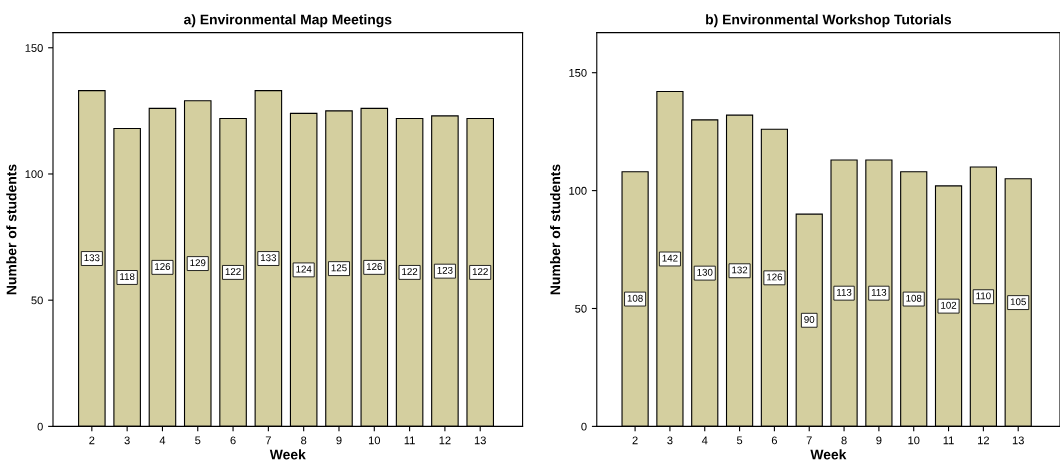  What do you see at coordinates (740, 270) in the screenshot?
I see `data-label: 132` at bounding box center [740, 270].